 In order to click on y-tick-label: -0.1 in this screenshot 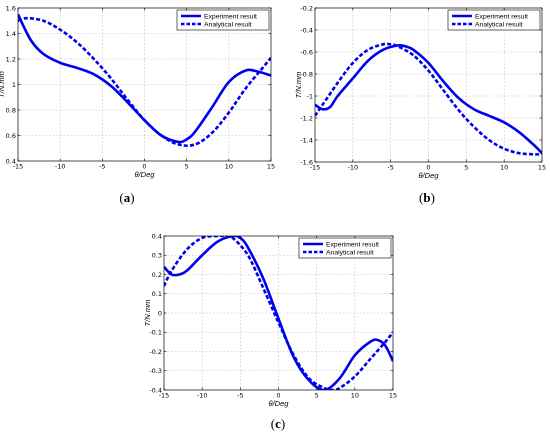, I will do `click(155, 333)`.